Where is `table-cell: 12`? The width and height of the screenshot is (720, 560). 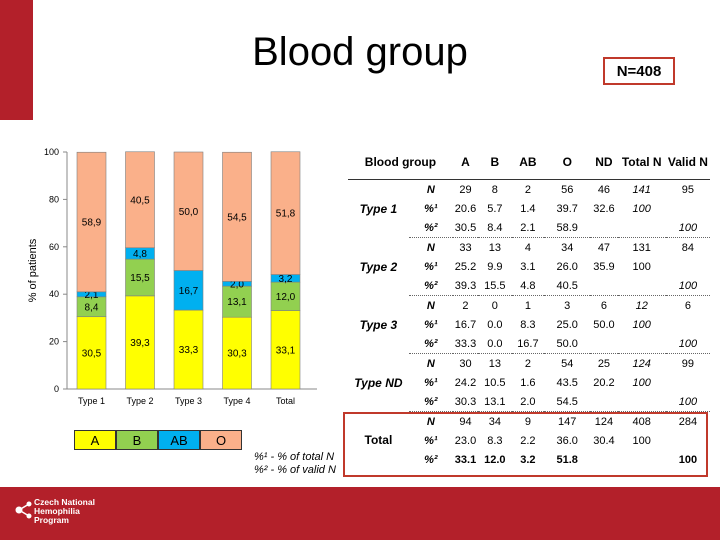
table-cell: 12 is located at coordinates (641, 305).